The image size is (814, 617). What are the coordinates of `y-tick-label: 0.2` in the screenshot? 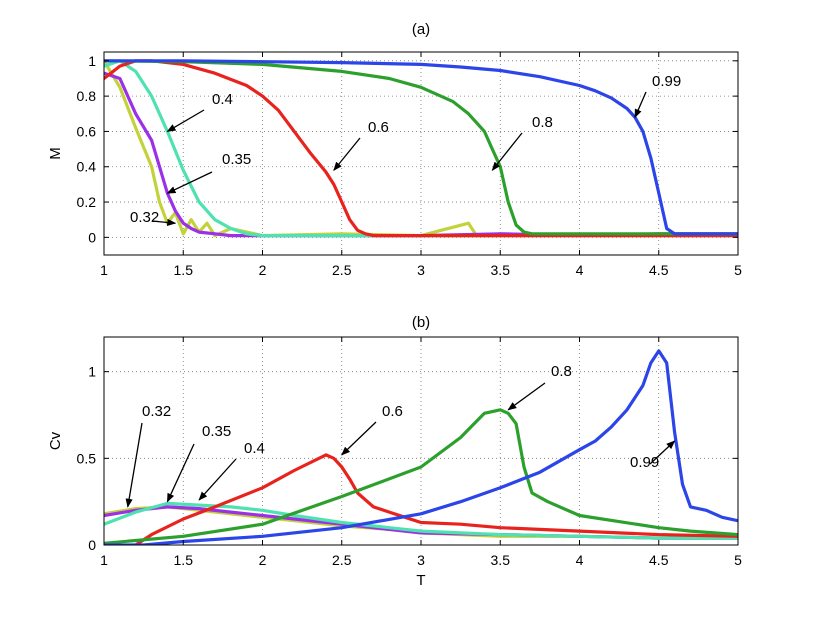 It's located at (87, 202).